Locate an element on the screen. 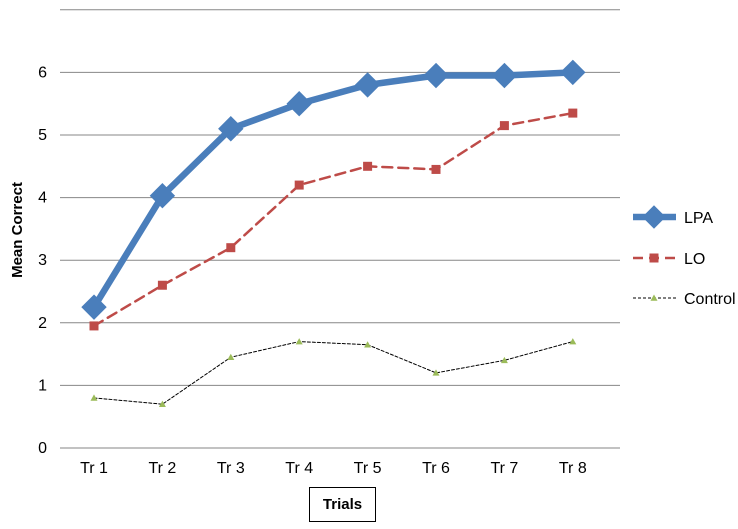  legend-marker-lo is located at coordinates (654, 258).